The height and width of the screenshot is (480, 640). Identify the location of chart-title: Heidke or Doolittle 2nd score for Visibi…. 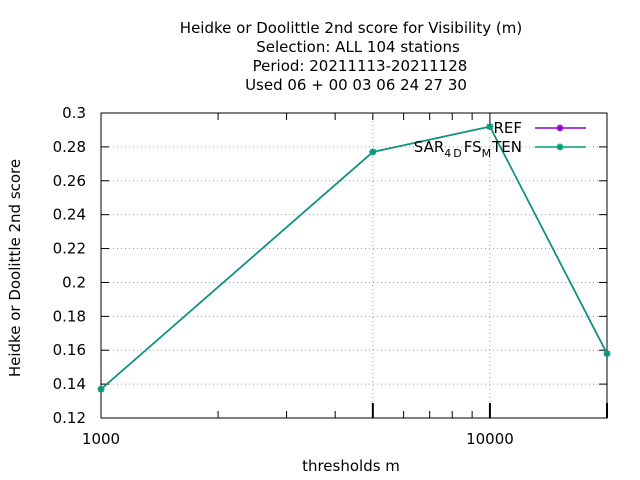
(351, 56).